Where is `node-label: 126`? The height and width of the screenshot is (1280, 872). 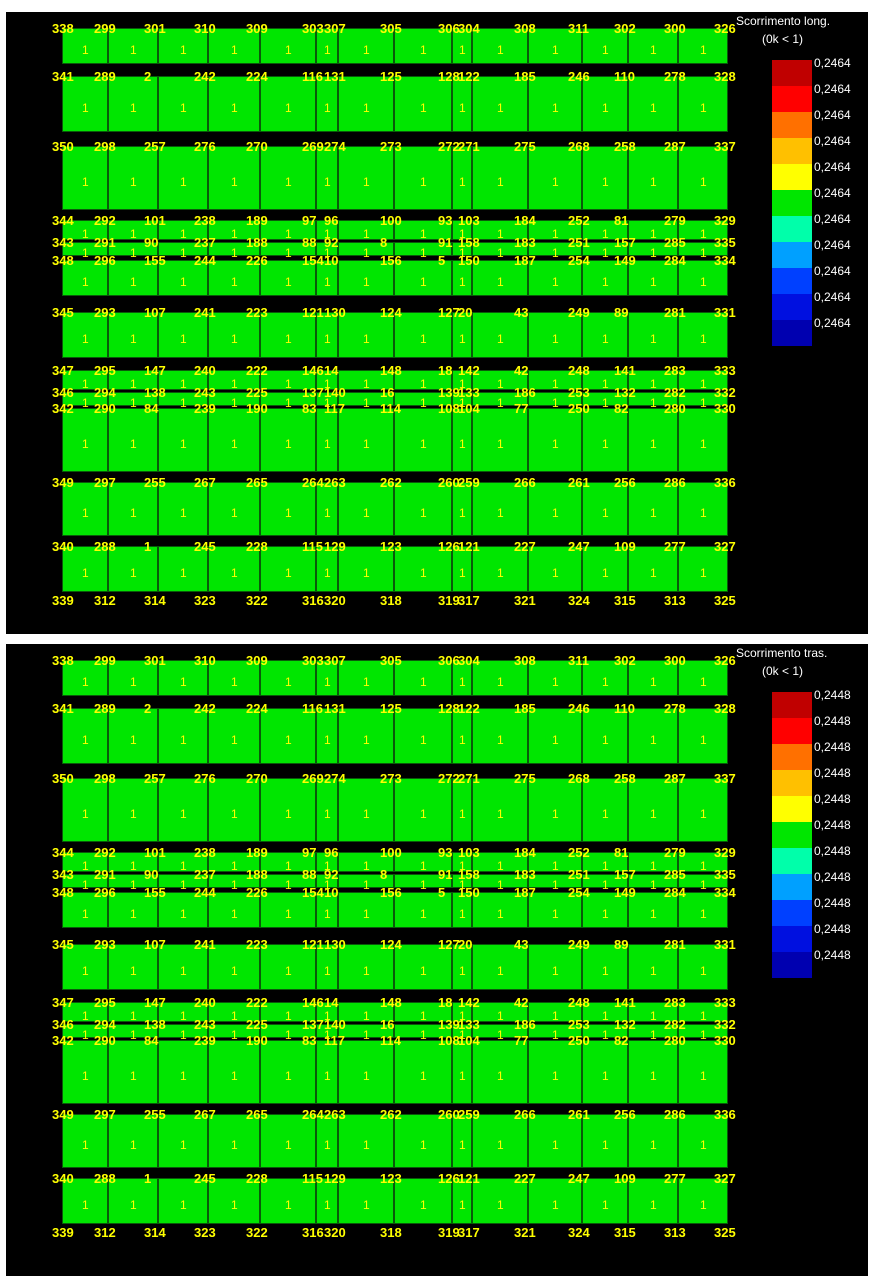 node-label: 126 is located at coordinates (449, 546).